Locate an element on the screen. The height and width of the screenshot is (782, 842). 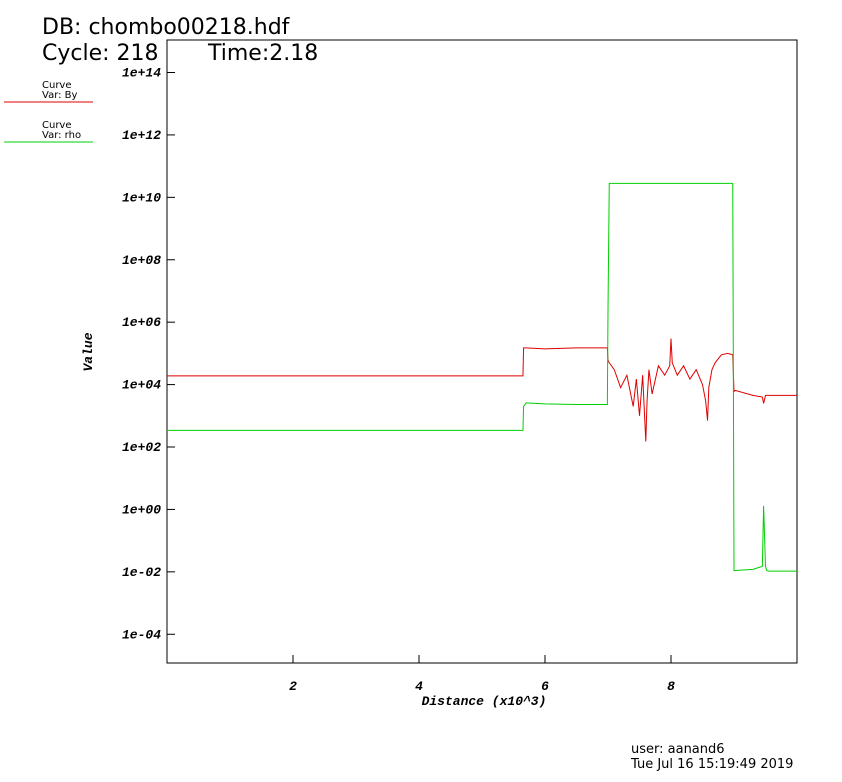
chart-title: DB: chombo00218.hdf is located at coordinates (166, 27).